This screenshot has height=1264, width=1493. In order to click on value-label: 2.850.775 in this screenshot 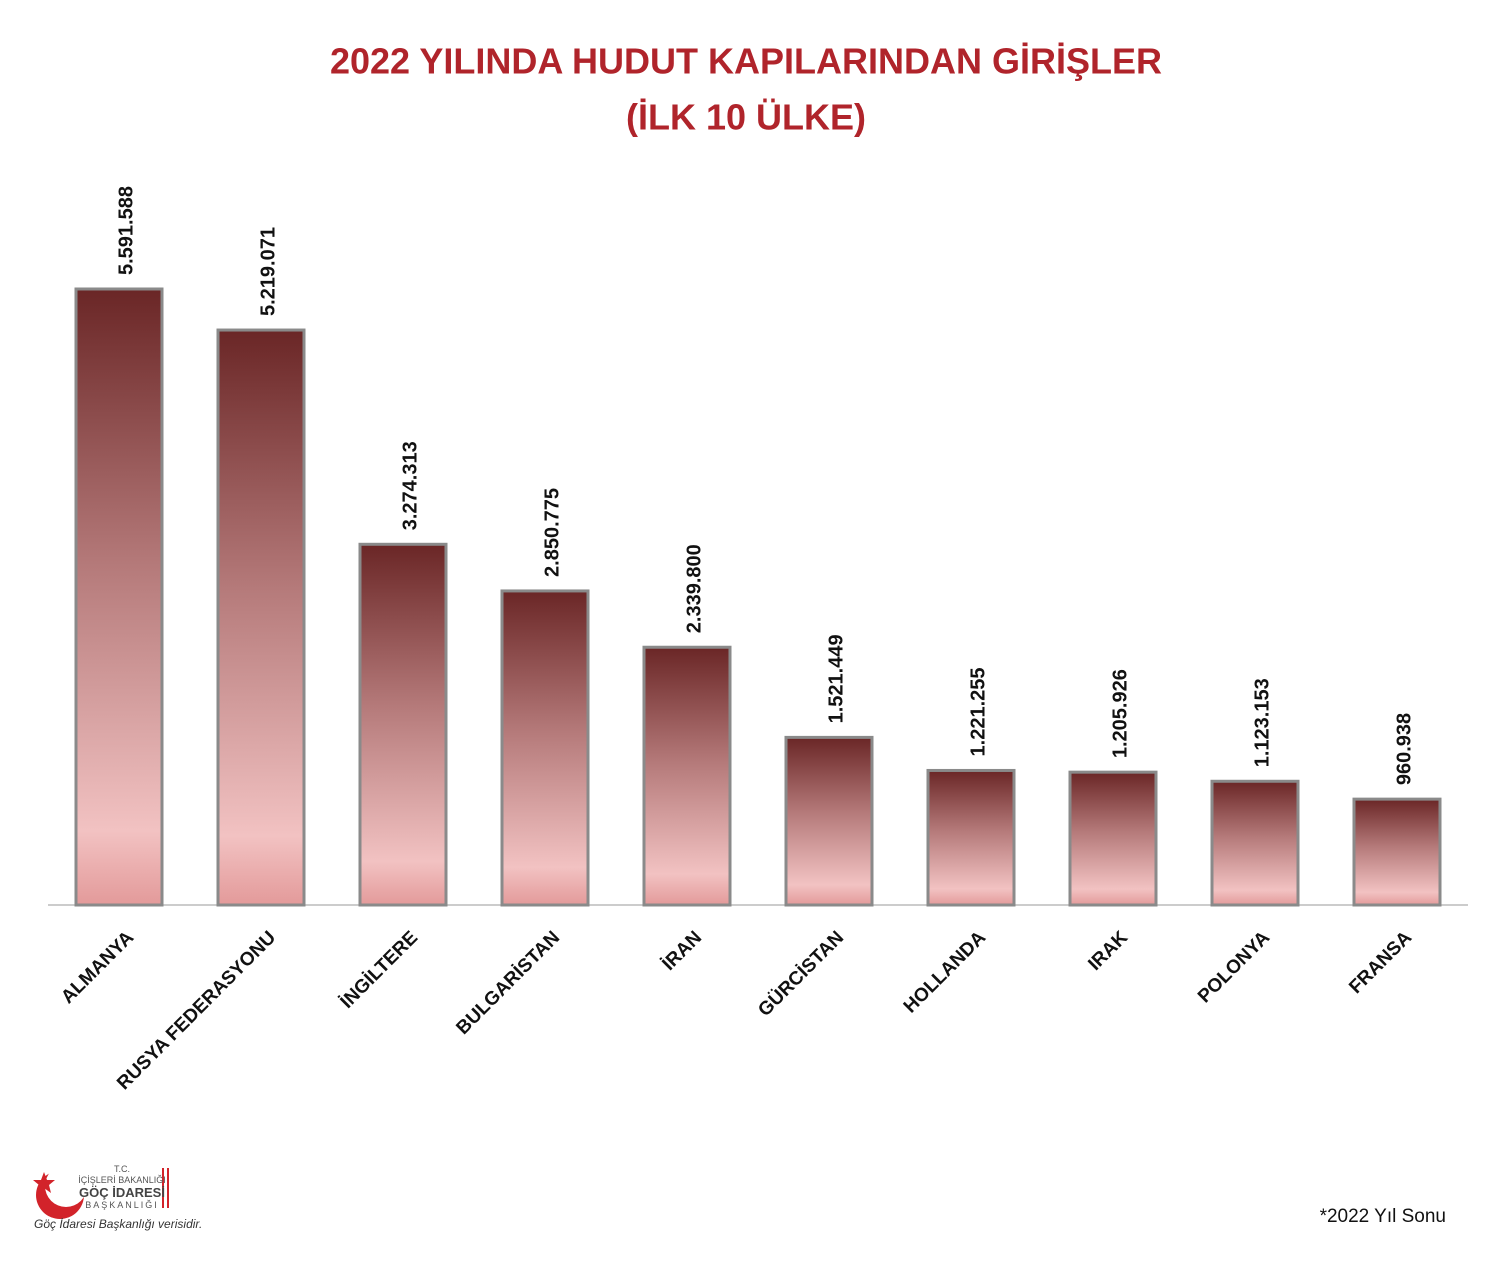, I will do `click(552, 532)`.